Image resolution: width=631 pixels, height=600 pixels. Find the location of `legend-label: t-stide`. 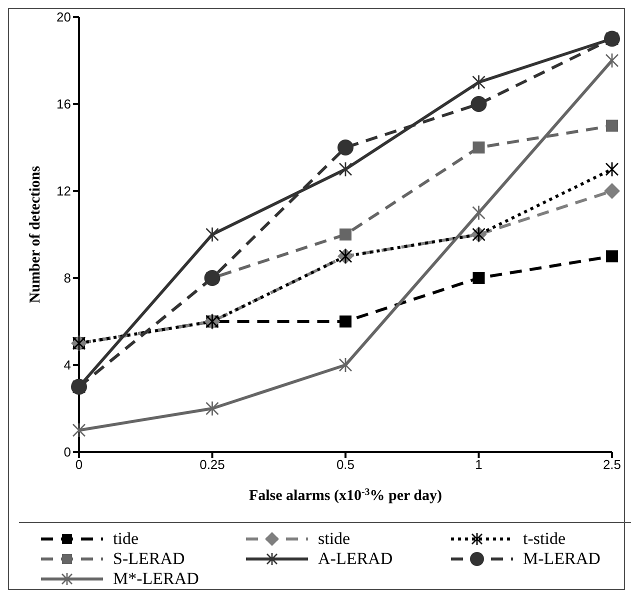

legend-label: t-stide is located at coordinates (544, 539).